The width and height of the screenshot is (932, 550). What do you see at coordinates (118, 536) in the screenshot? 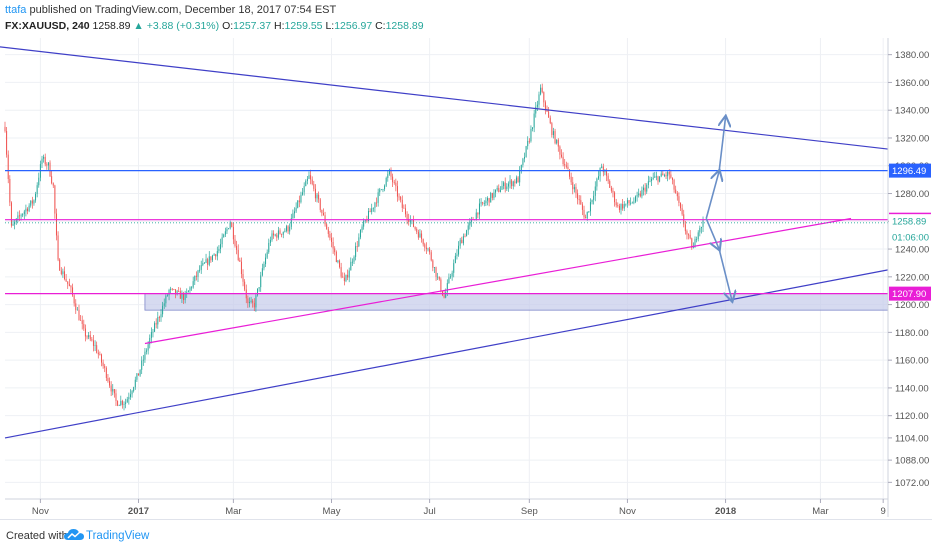
I see `tradingview-brand: TradingView` at bounding box center [118, 536].